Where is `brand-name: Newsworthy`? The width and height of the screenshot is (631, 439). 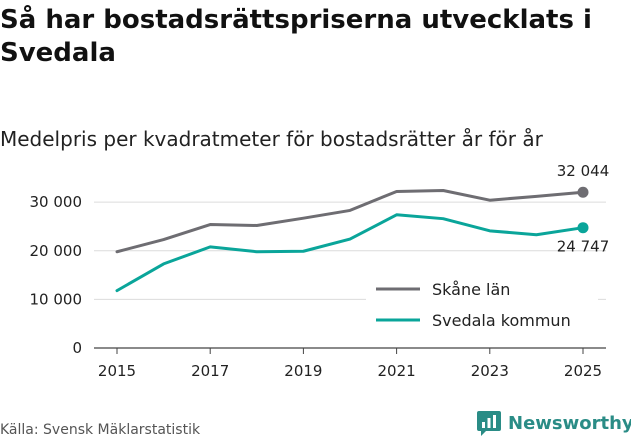 brand-name: Newsworthy is located at coordinates (569, 423).